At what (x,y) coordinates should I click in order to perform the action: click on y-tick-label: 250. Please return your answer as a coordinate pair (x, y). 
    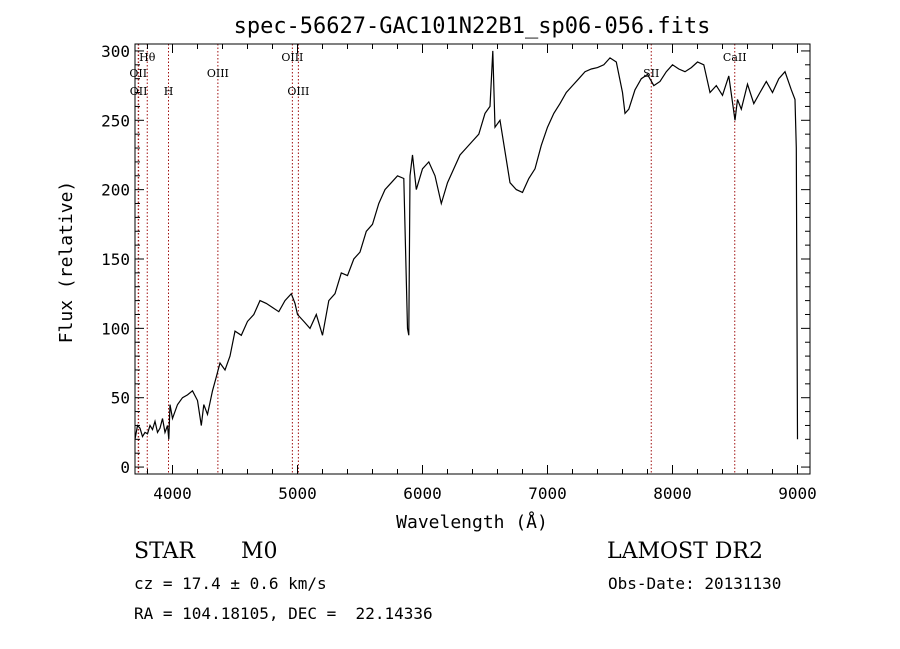
    Looking at the image, I should click on (115, 120).